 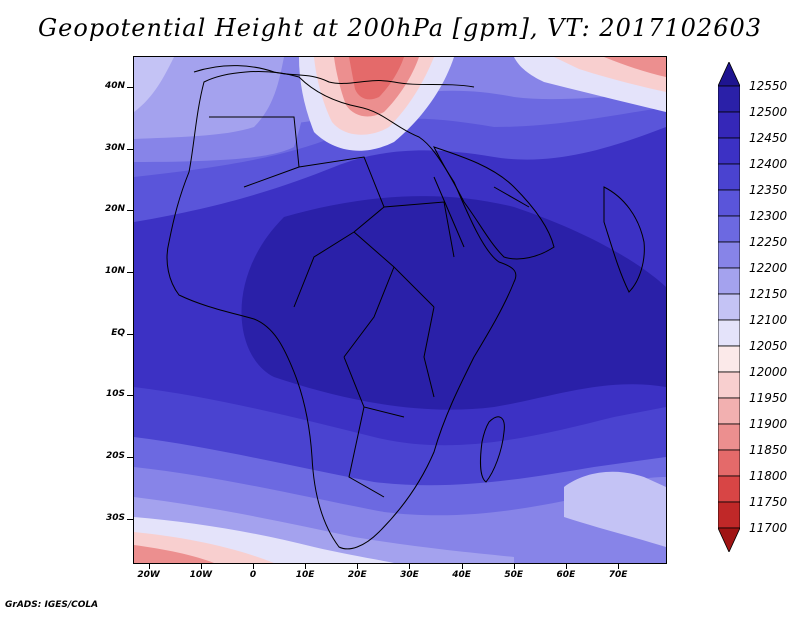 I want to click on lon-label-50e: 50E, so click(x=514, y=575).